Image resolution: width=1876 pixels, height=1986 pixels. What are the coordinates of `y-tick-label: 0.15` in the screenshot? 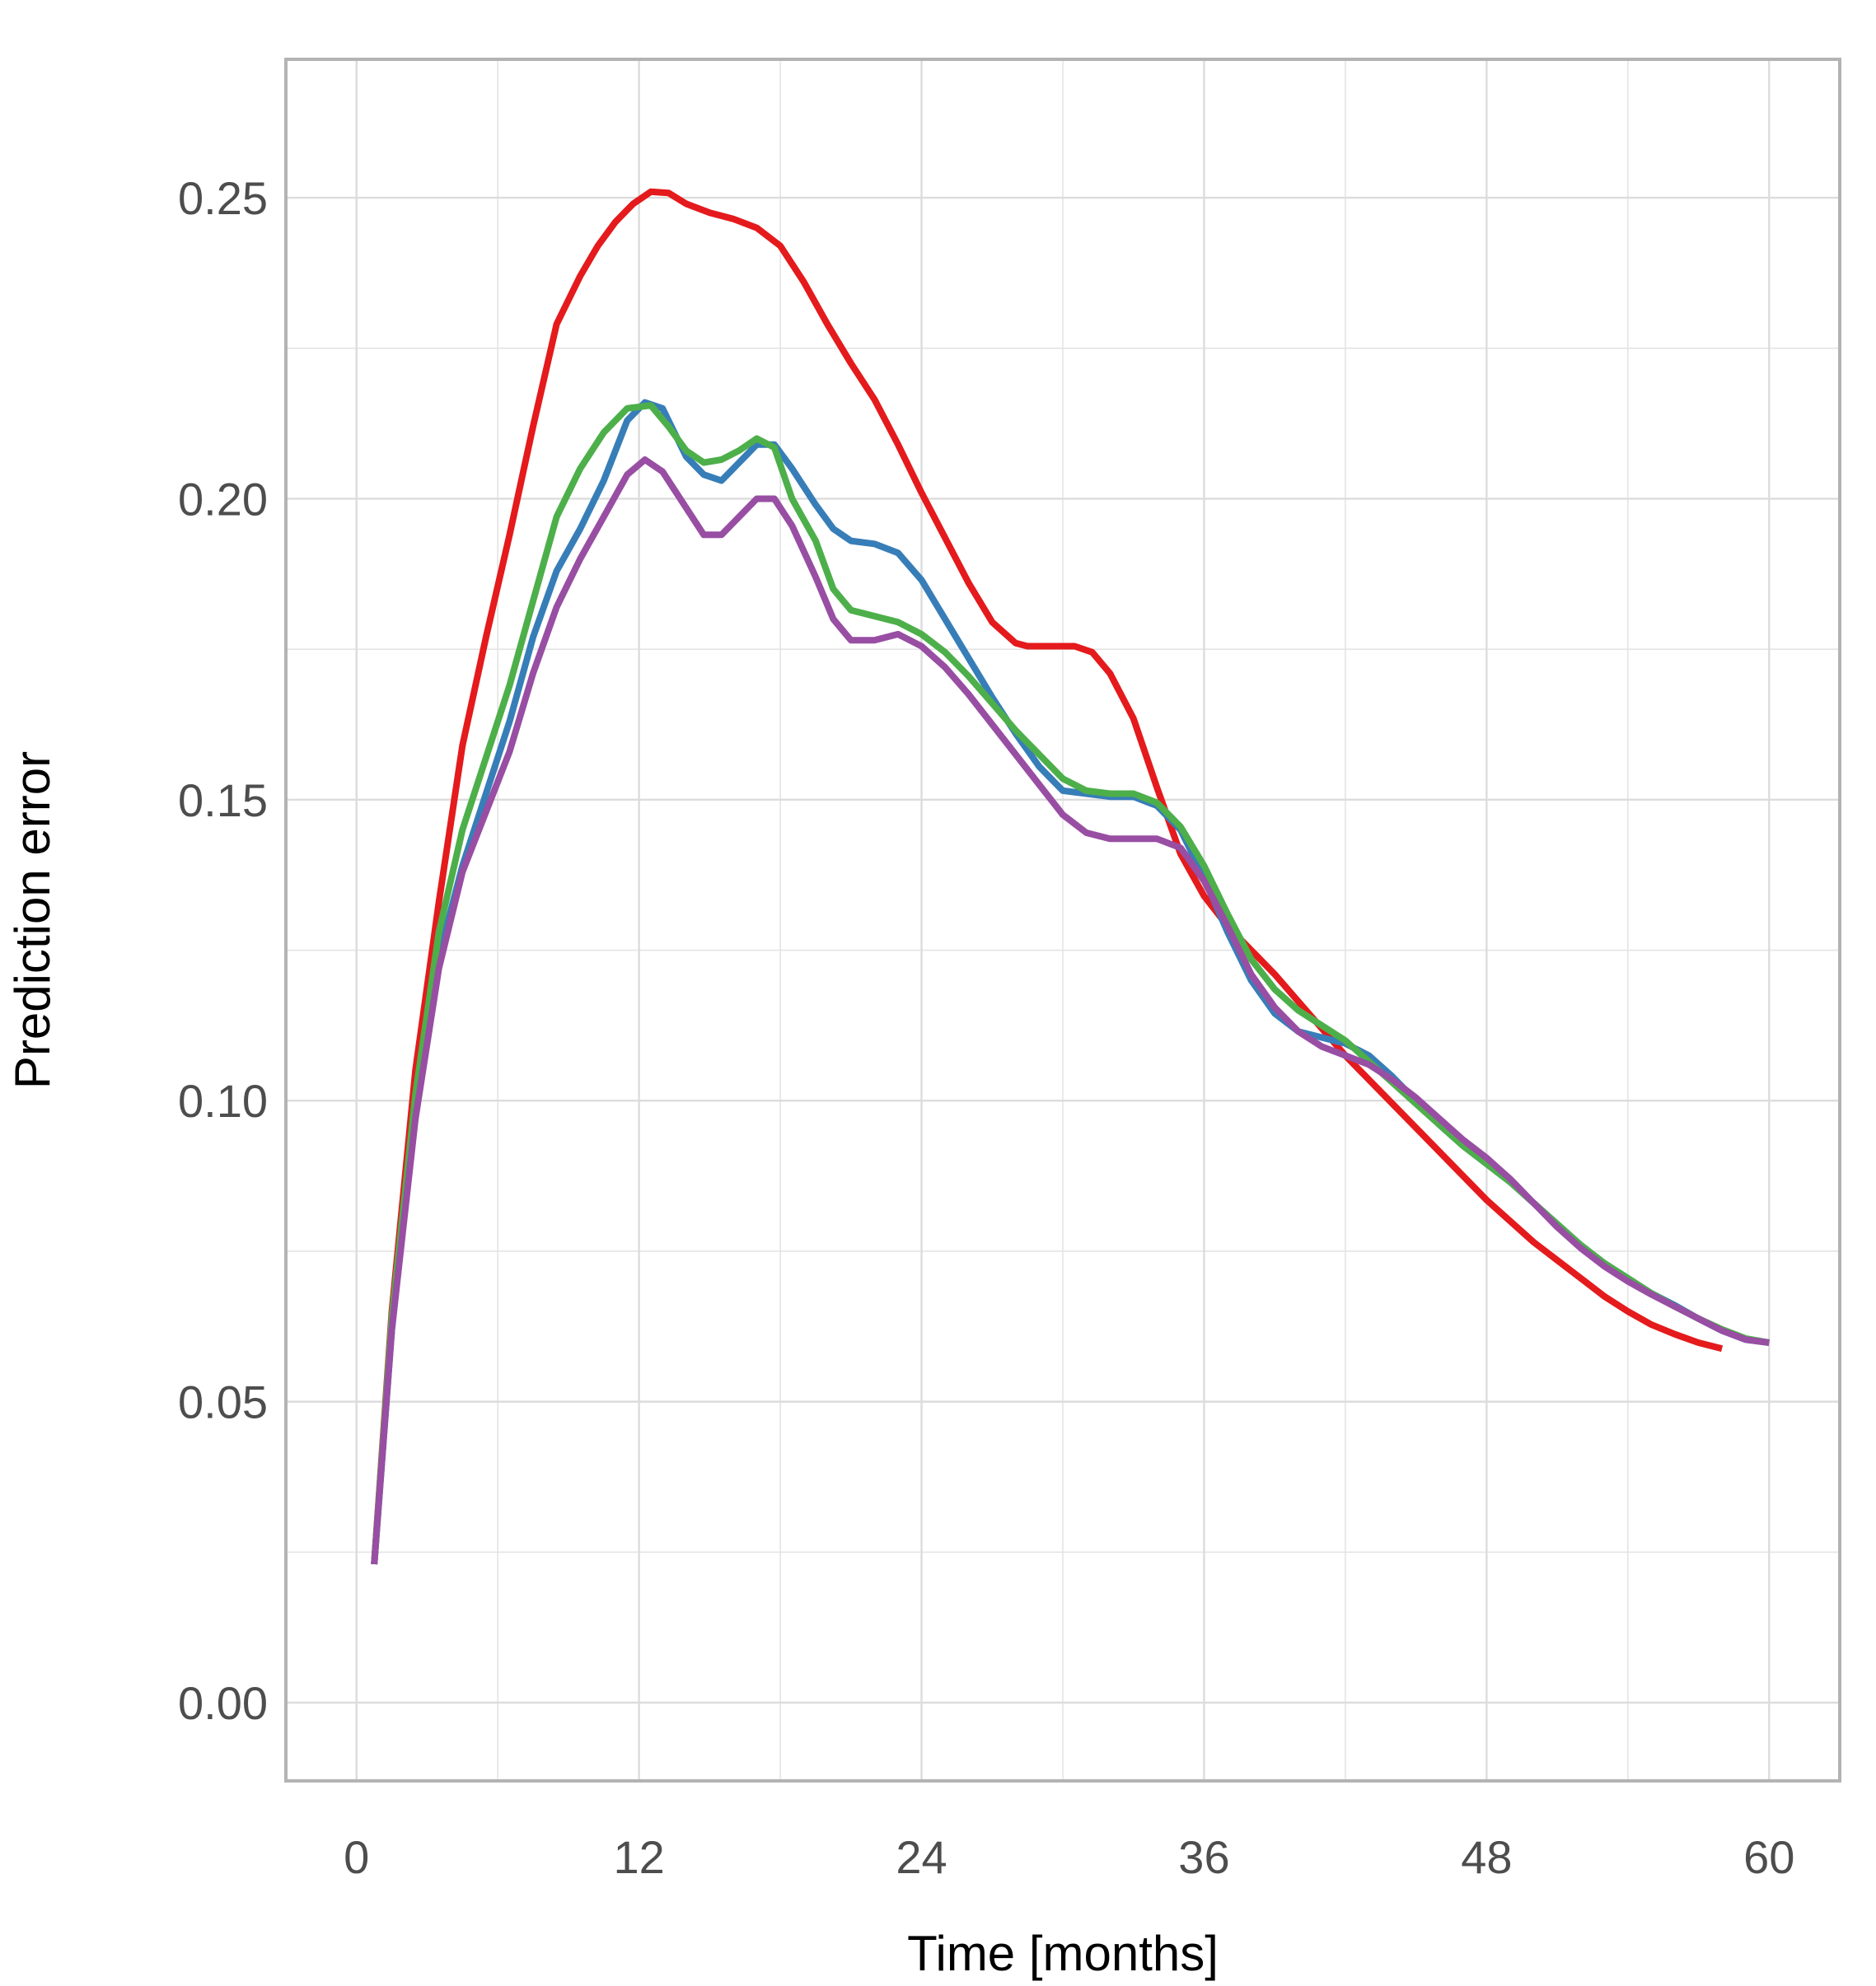 It's located at (223, 800).